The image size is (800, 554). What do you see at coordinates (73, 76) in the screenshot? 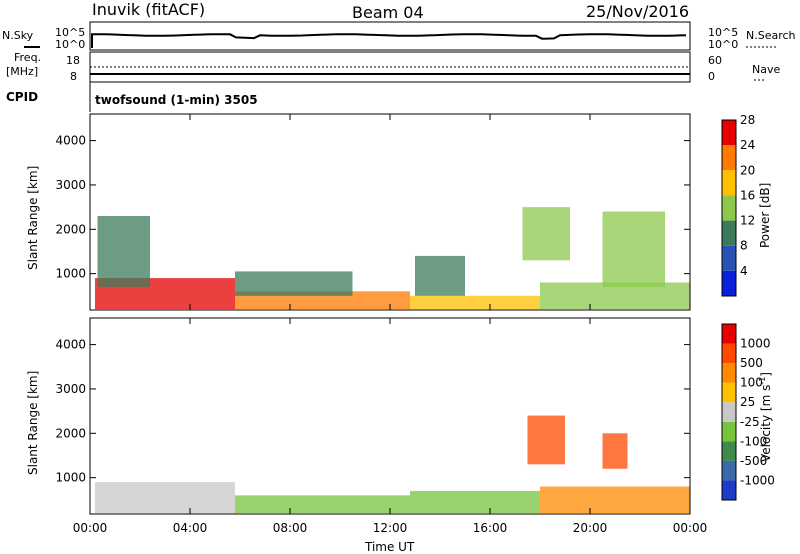
I see `freq-tick-bottom: 8` at bounding box center [73, 76].